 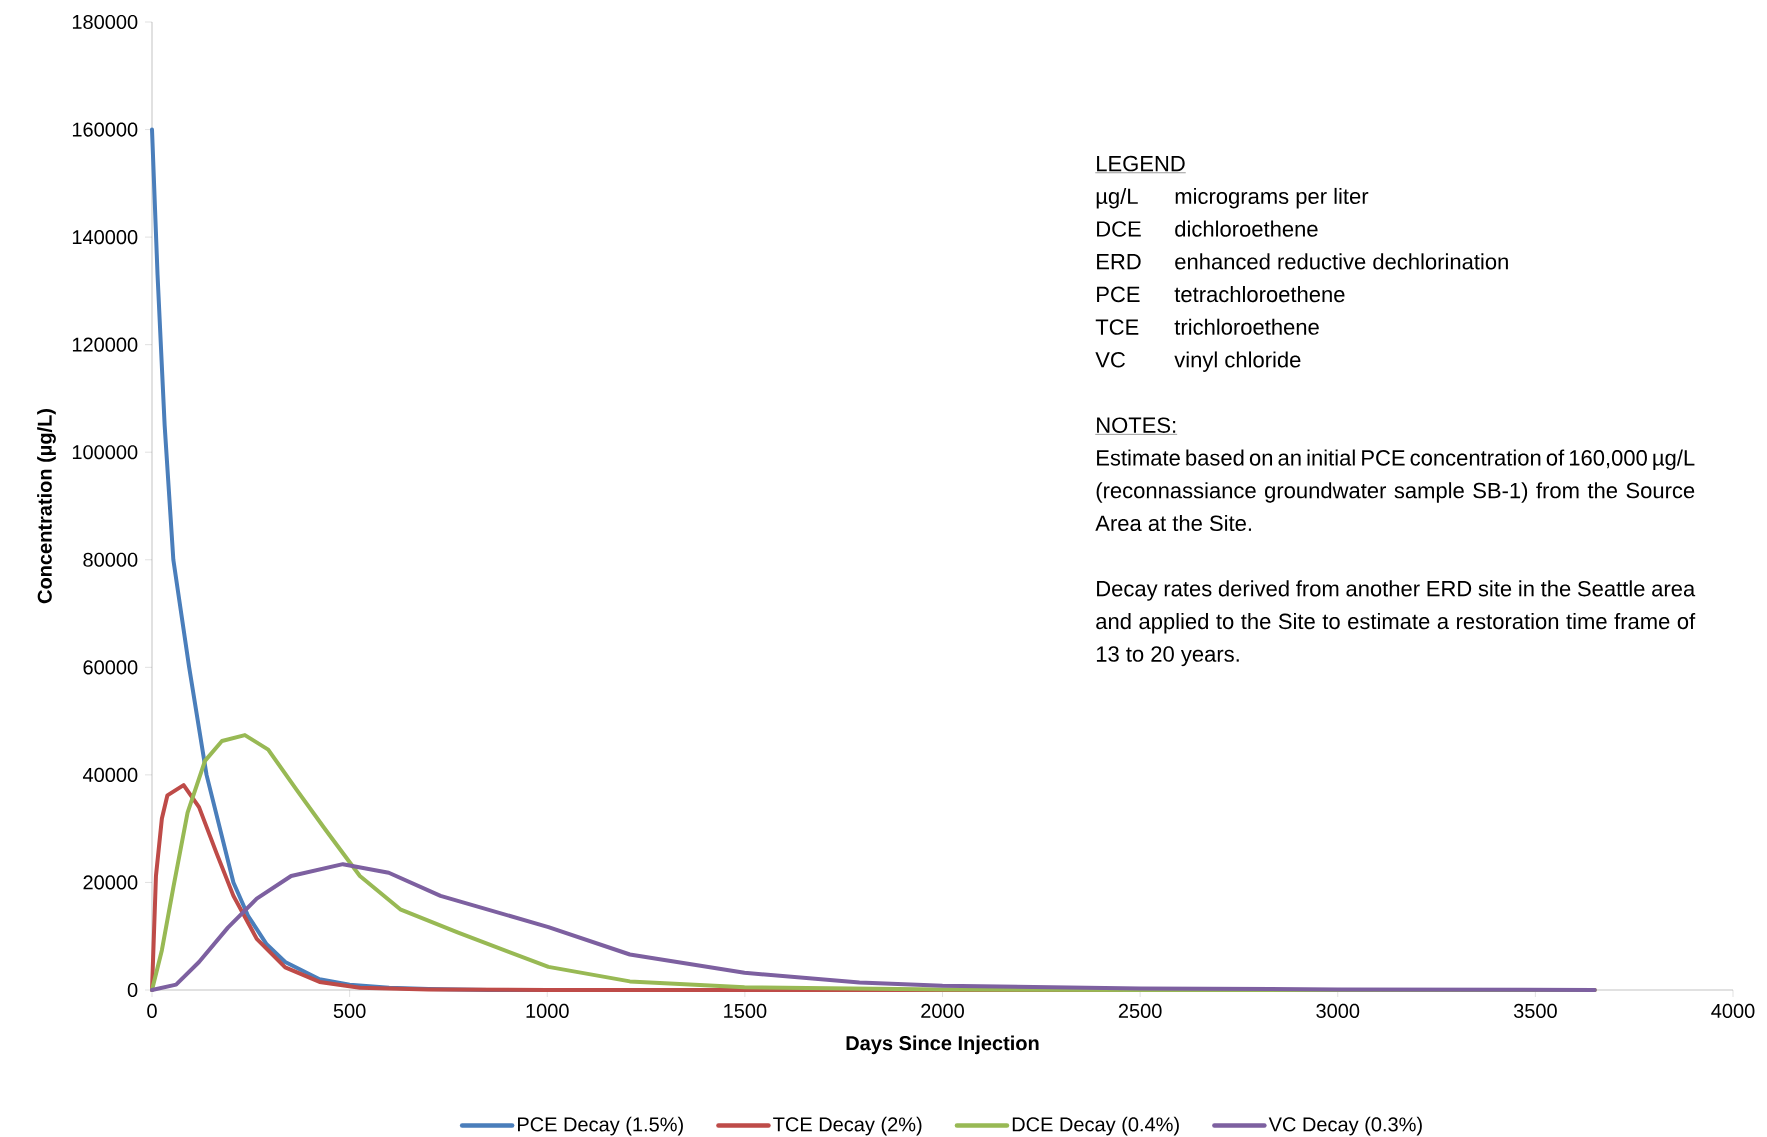 What do you see at coordinates (745, 1011) in the screenshot?
I see `x-tick-label: 1500` at bounding box center [745, 1011].